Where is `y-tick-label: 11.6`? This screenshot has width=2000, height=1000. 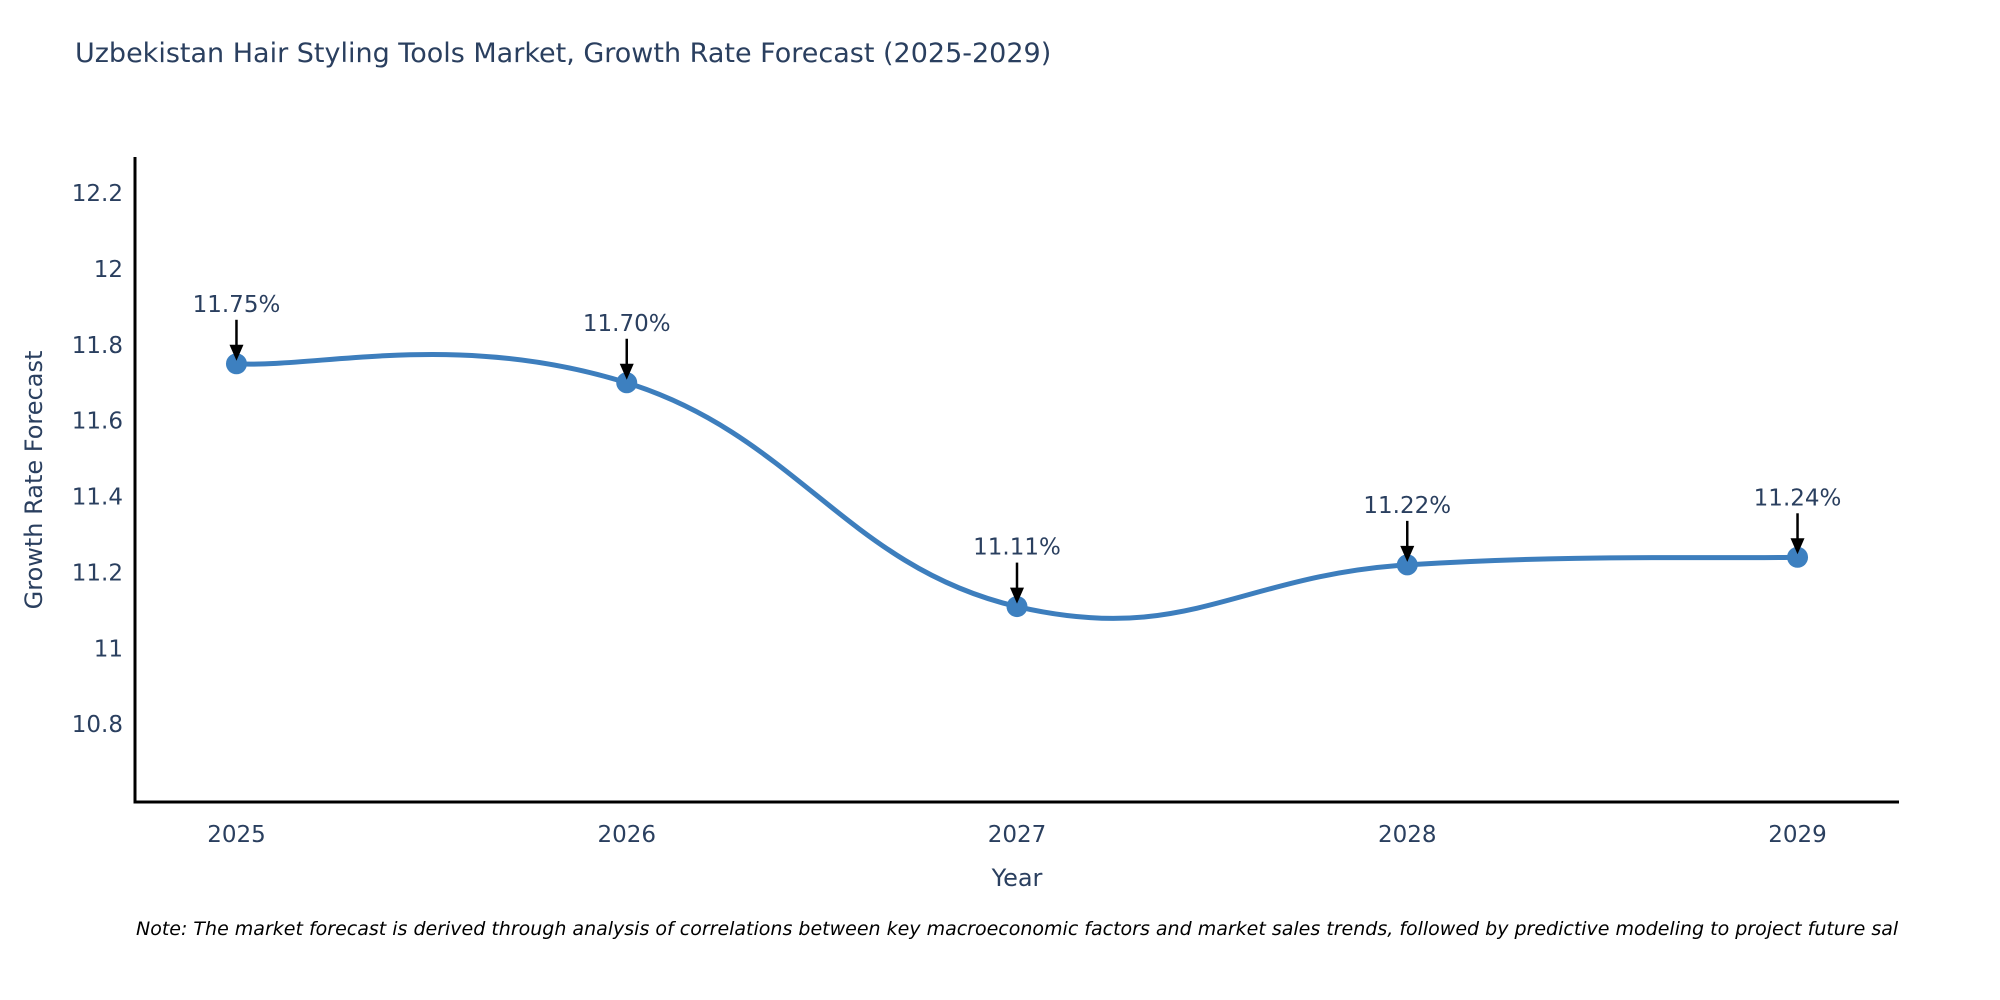 y-tick-label: 11.6 is located at coordinates (97, 422).